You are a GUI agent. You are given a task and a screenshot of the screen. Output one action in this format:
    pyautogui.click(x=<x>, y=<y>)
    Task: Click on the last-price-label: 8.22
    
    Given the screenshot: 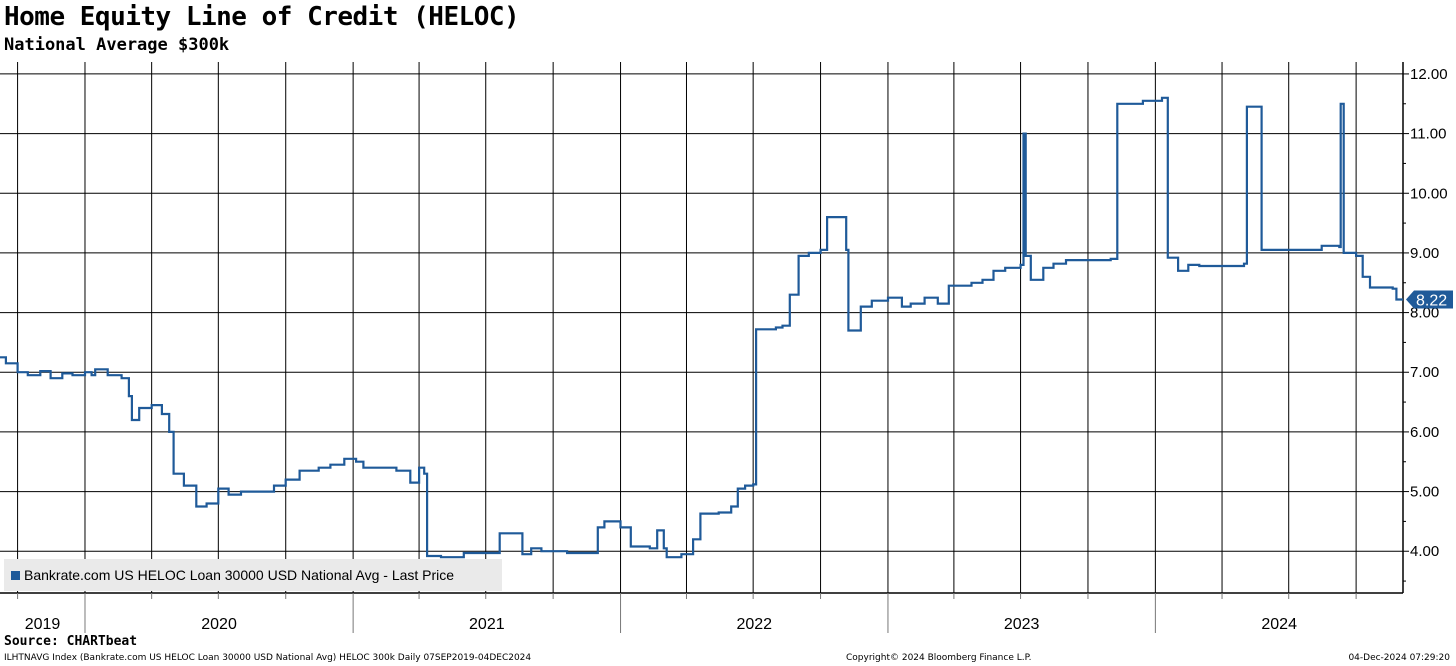 What is the action you would take?
    pyautogui.click(x=1429, y=299)
    